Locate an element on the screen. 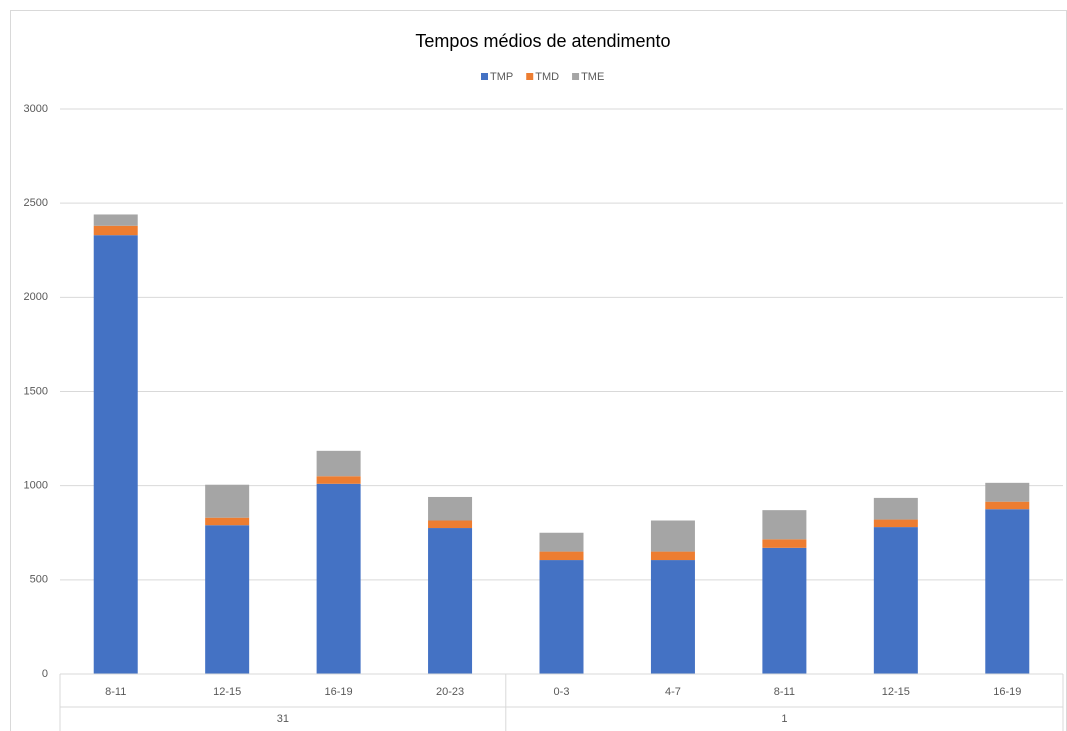 This screenshot has height=731, width=1067. chart-title: Tempos médios de atendimento is located at coordinates (542, 41).